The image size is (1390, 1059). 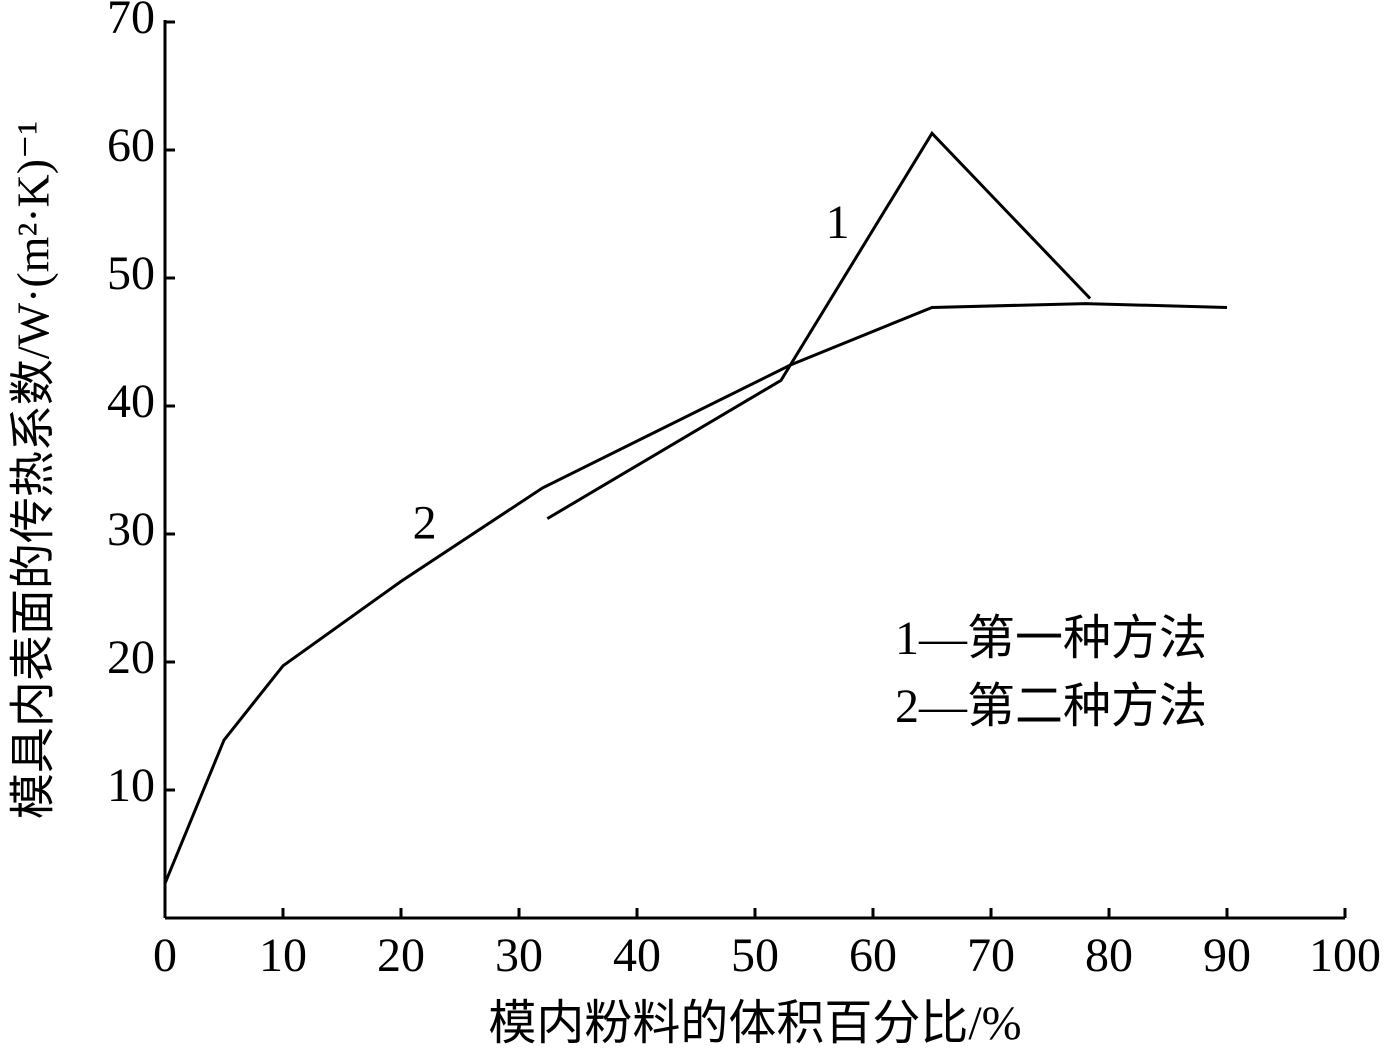 What do you see at coordinates (1051, 638) in the screenshot?
I see `legend-entry: 1—第一种方法` at bounding box center [1051, 638].